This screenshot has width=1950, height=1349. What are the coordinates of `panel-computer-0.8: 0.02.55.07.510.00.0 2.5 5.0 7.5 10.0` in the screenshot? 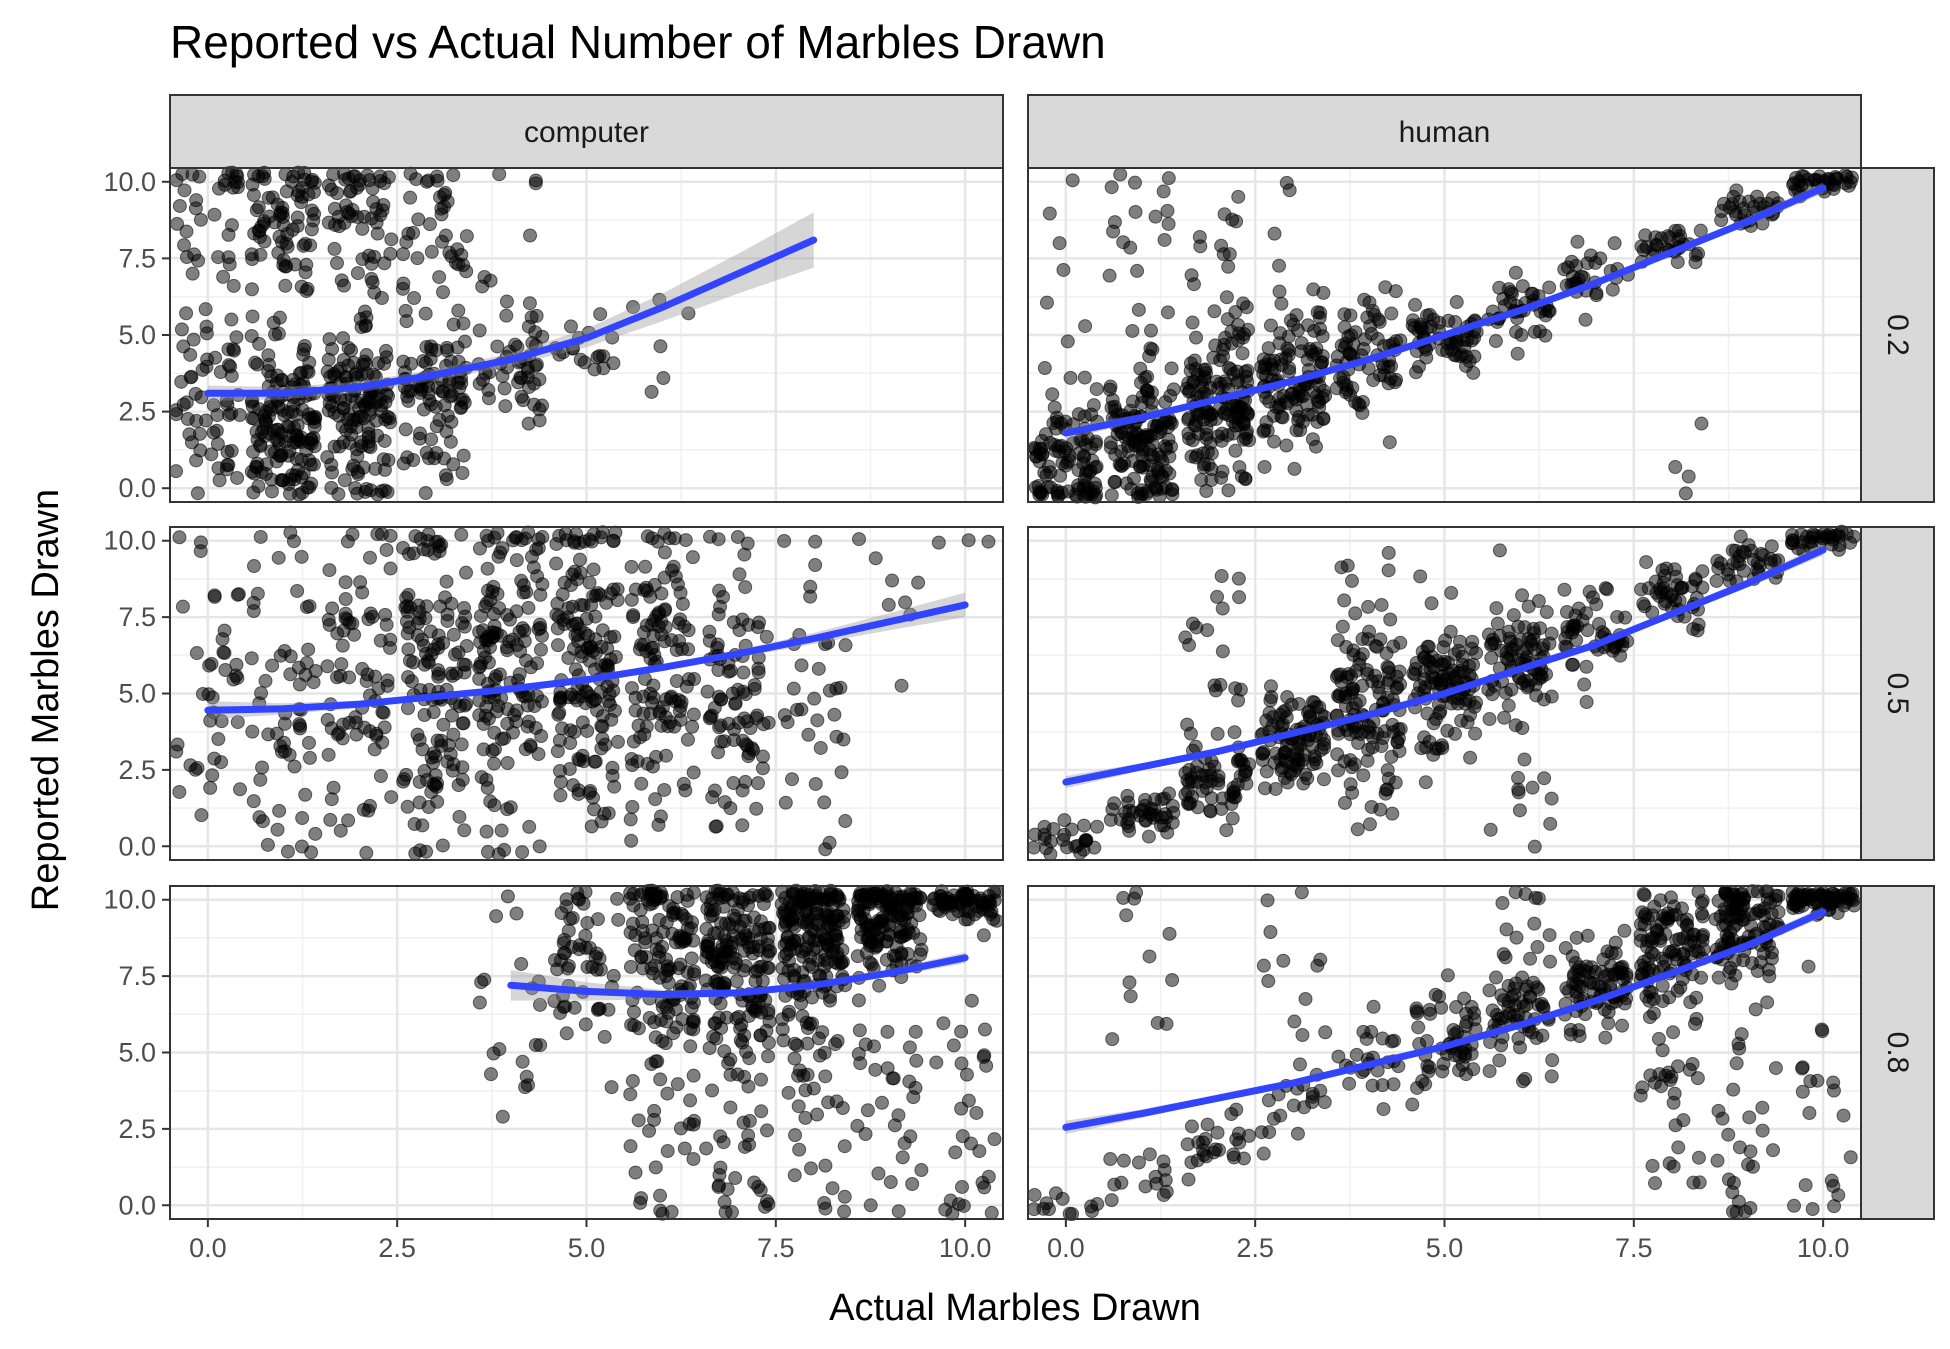 It's located at (553, 1073).